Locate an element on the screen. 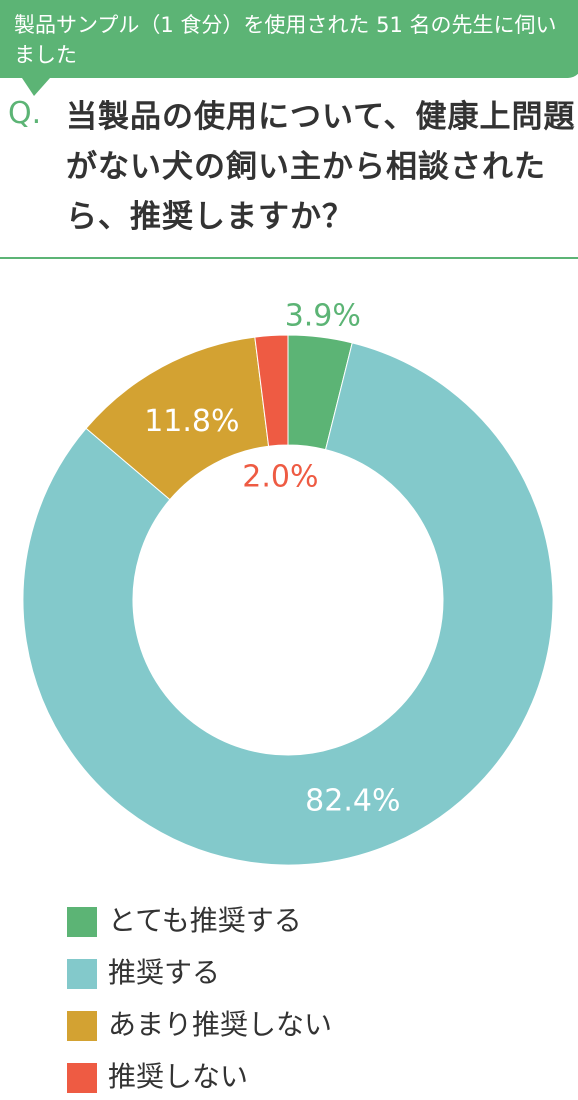  q-mark: Q. is located at coordinates (25, 113).